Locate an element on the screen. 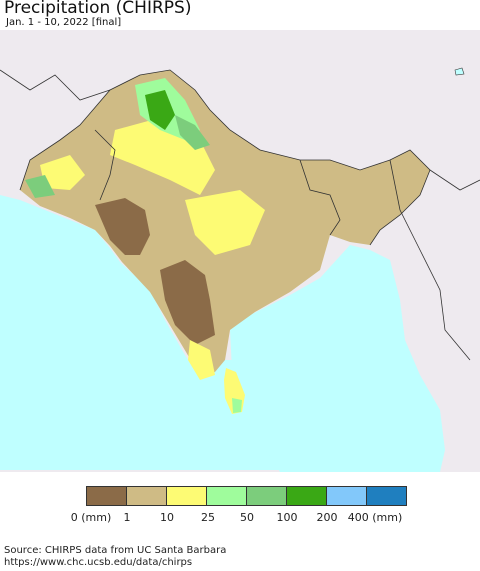 The height and width of the screenshot is (571, 480). afghanistan-border is located at coordinates (55, 85).